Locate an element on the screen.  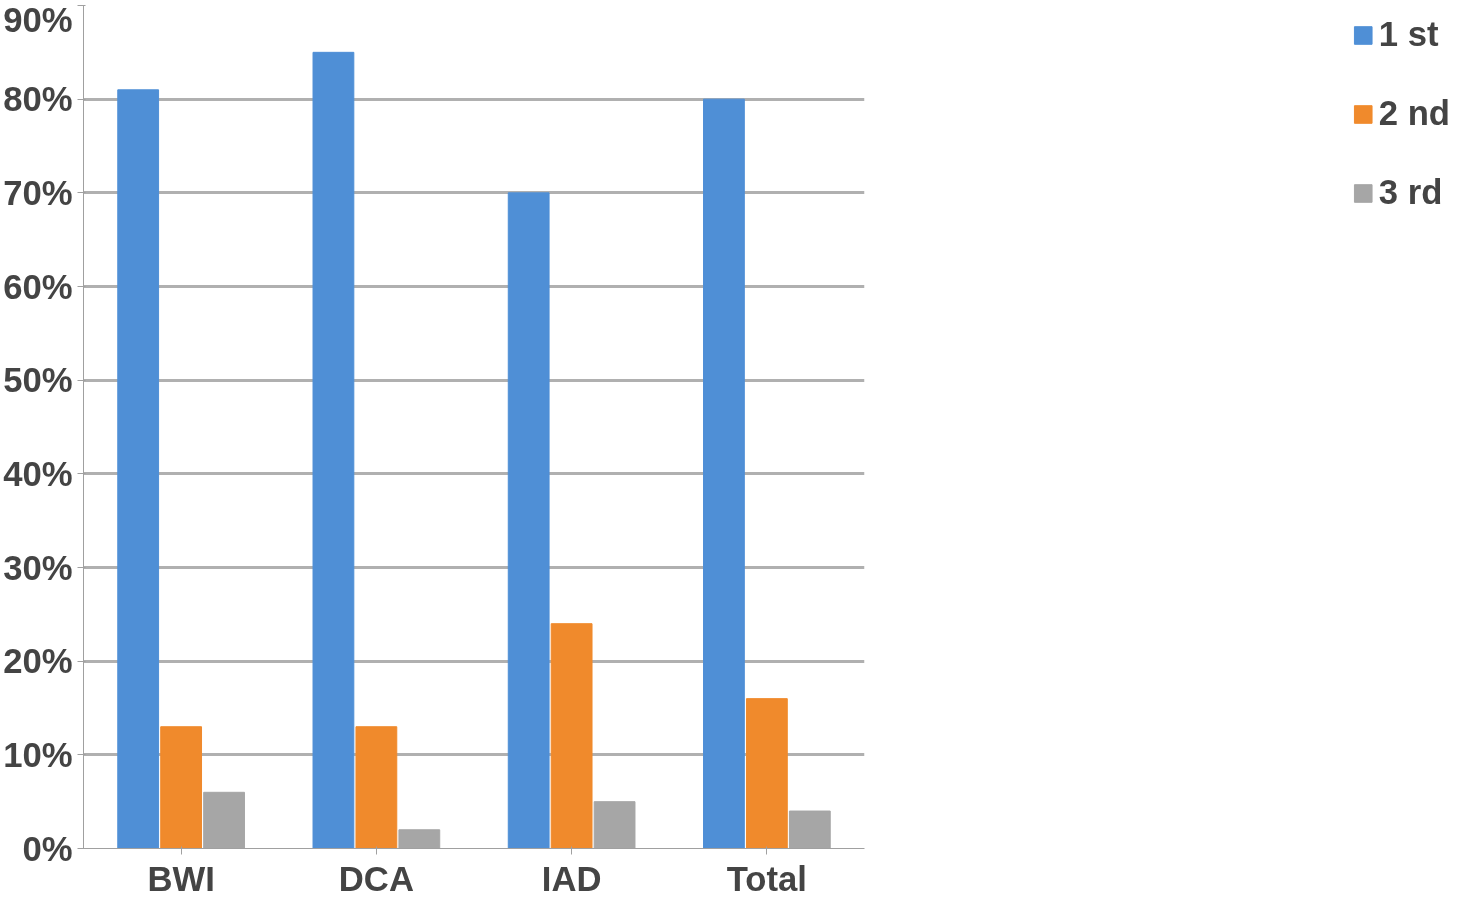
y-tick-label: 60% is located at coordinates (38, 286).